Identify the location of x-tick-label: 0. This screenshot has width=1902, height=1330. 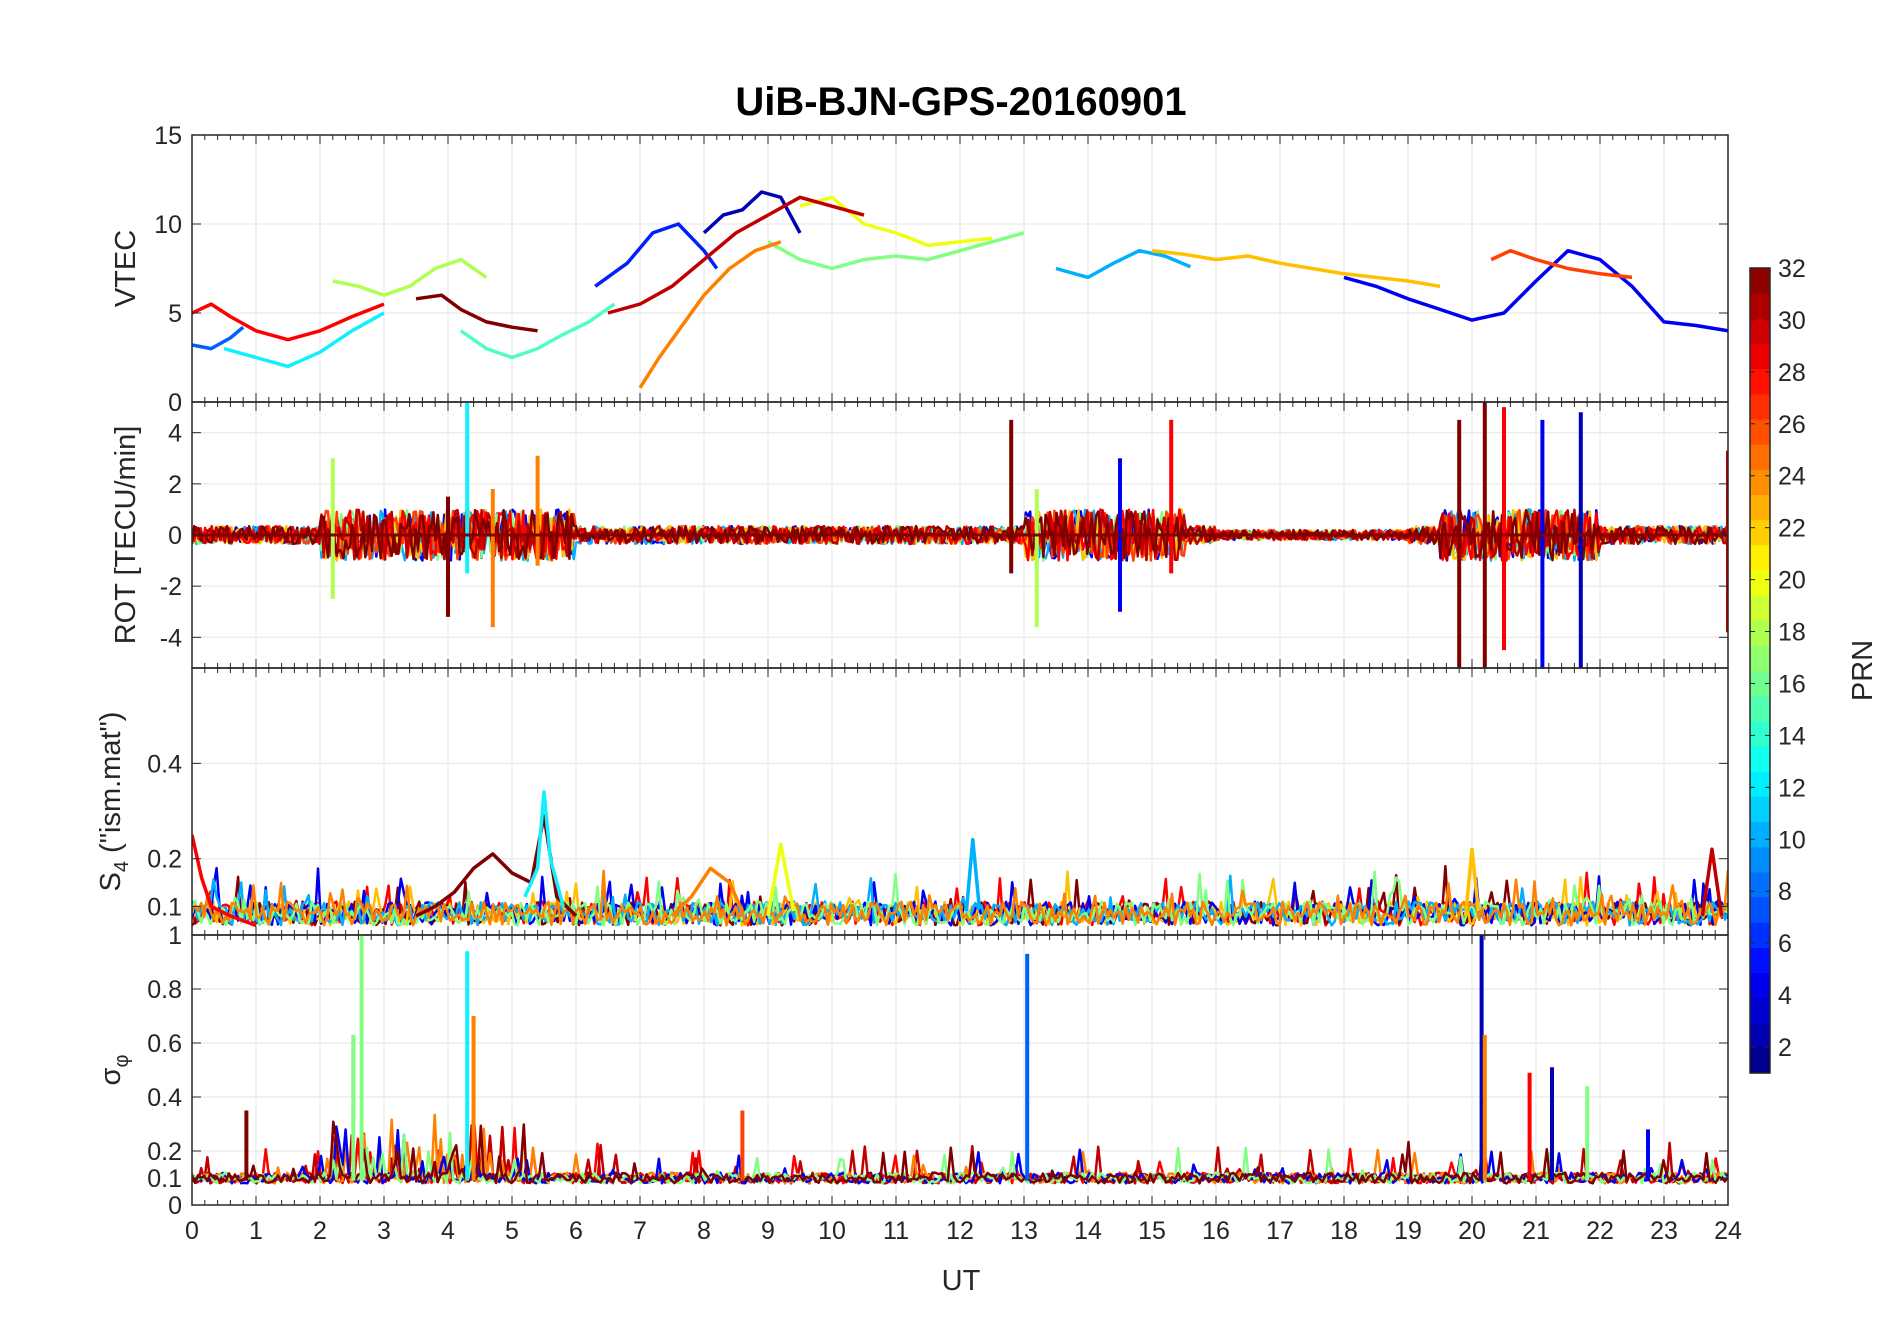
(192, 1231).